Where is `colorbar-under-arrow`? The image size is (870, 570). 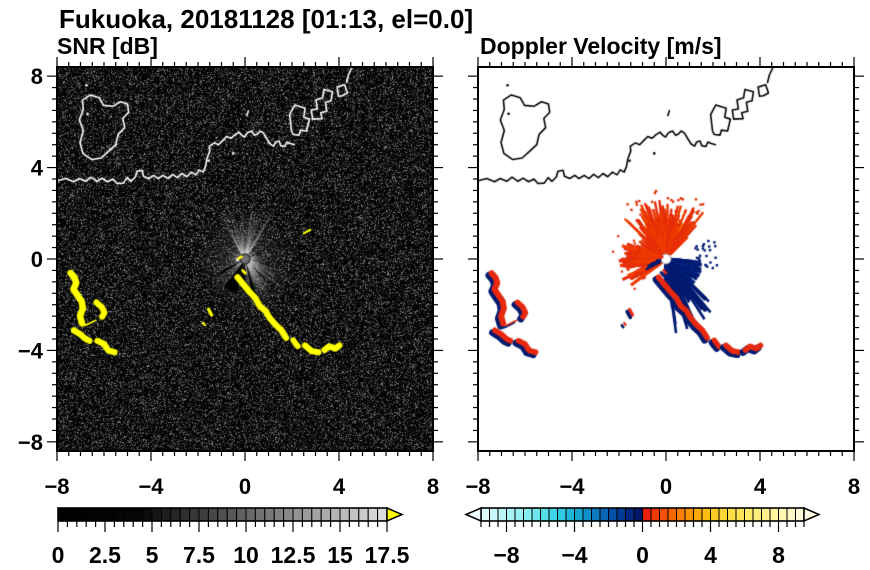
colorbar-under-arrow is located at coordinates (473, 514).